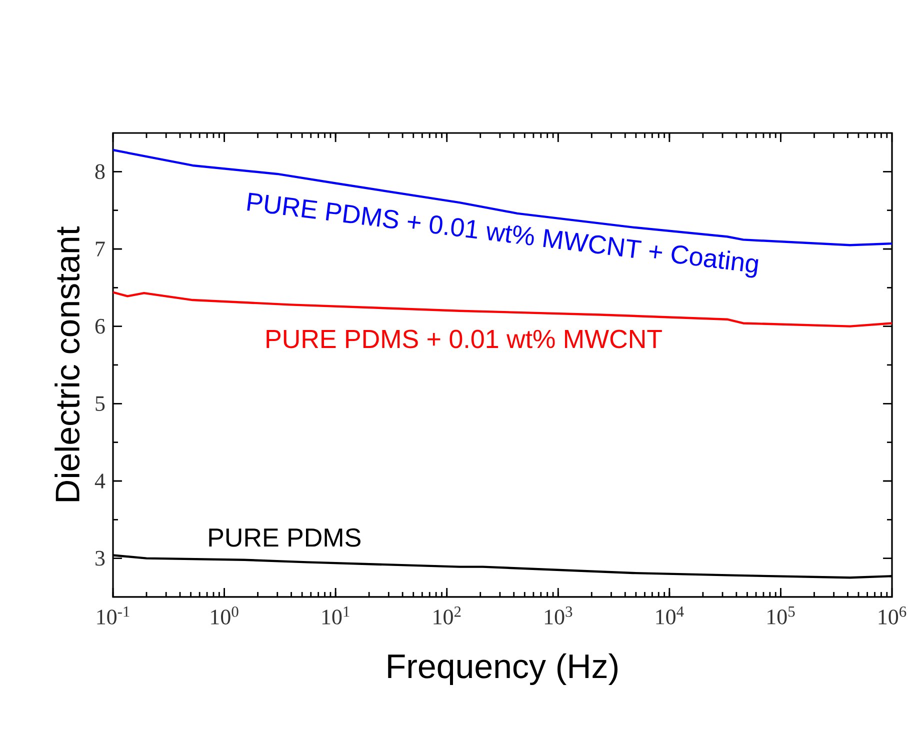  I want to click on y-tick-label: 3, so click(100, 558).